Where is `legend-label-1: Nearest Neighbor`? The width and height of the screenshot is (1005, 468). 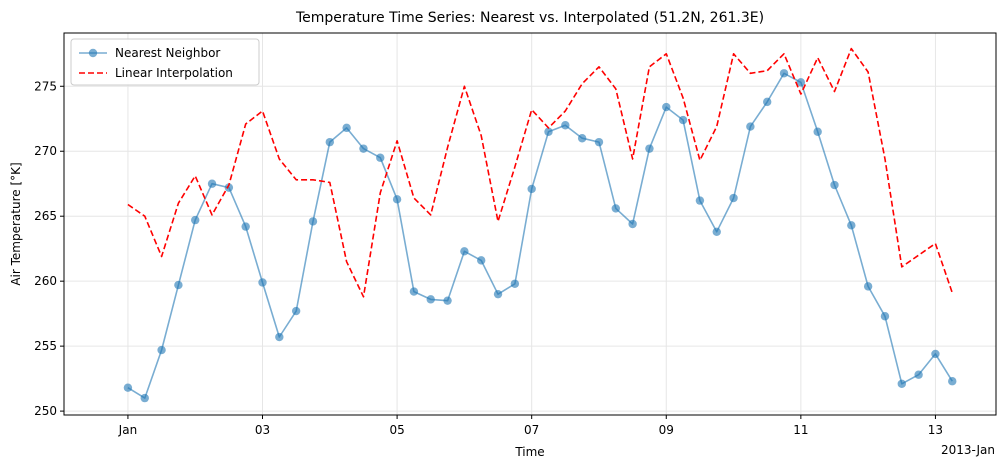 legend-label-1: Nearest Neighbor is located at coordinates (167, 53).